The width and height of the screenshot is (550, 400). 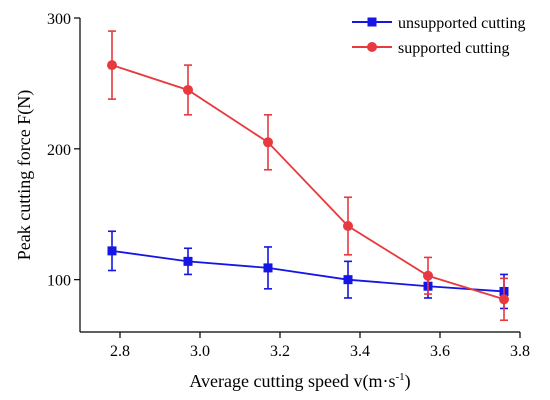 What do you see at coordinates (59, 281) in the screenshot?
I see `y-tick-label: 100` at bounding box center [59, 281].